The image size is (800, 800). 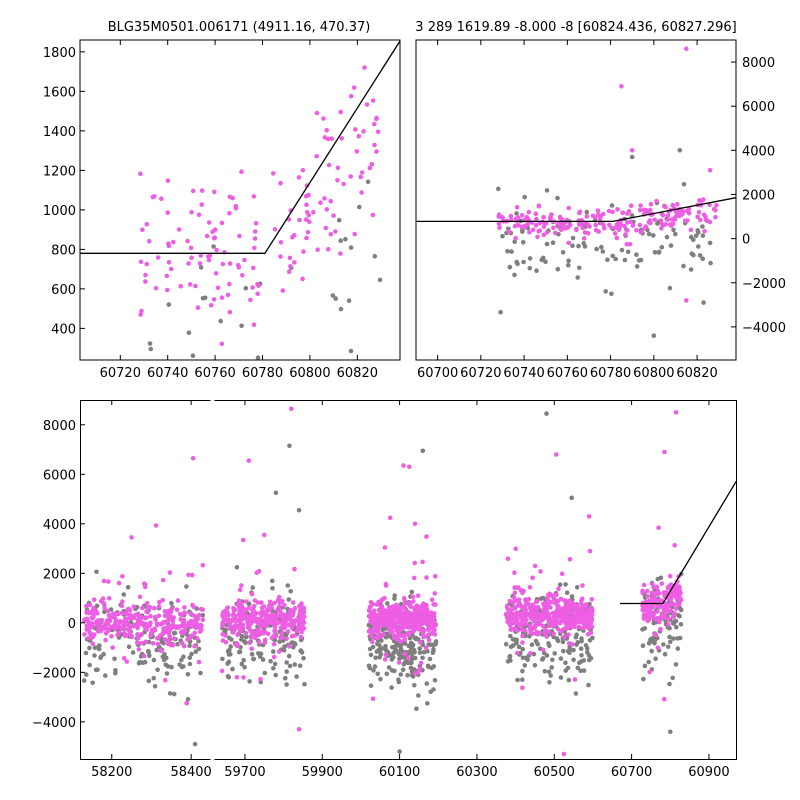 I want to click on full-ytick-label: −2000, so click(x=54, y=673).